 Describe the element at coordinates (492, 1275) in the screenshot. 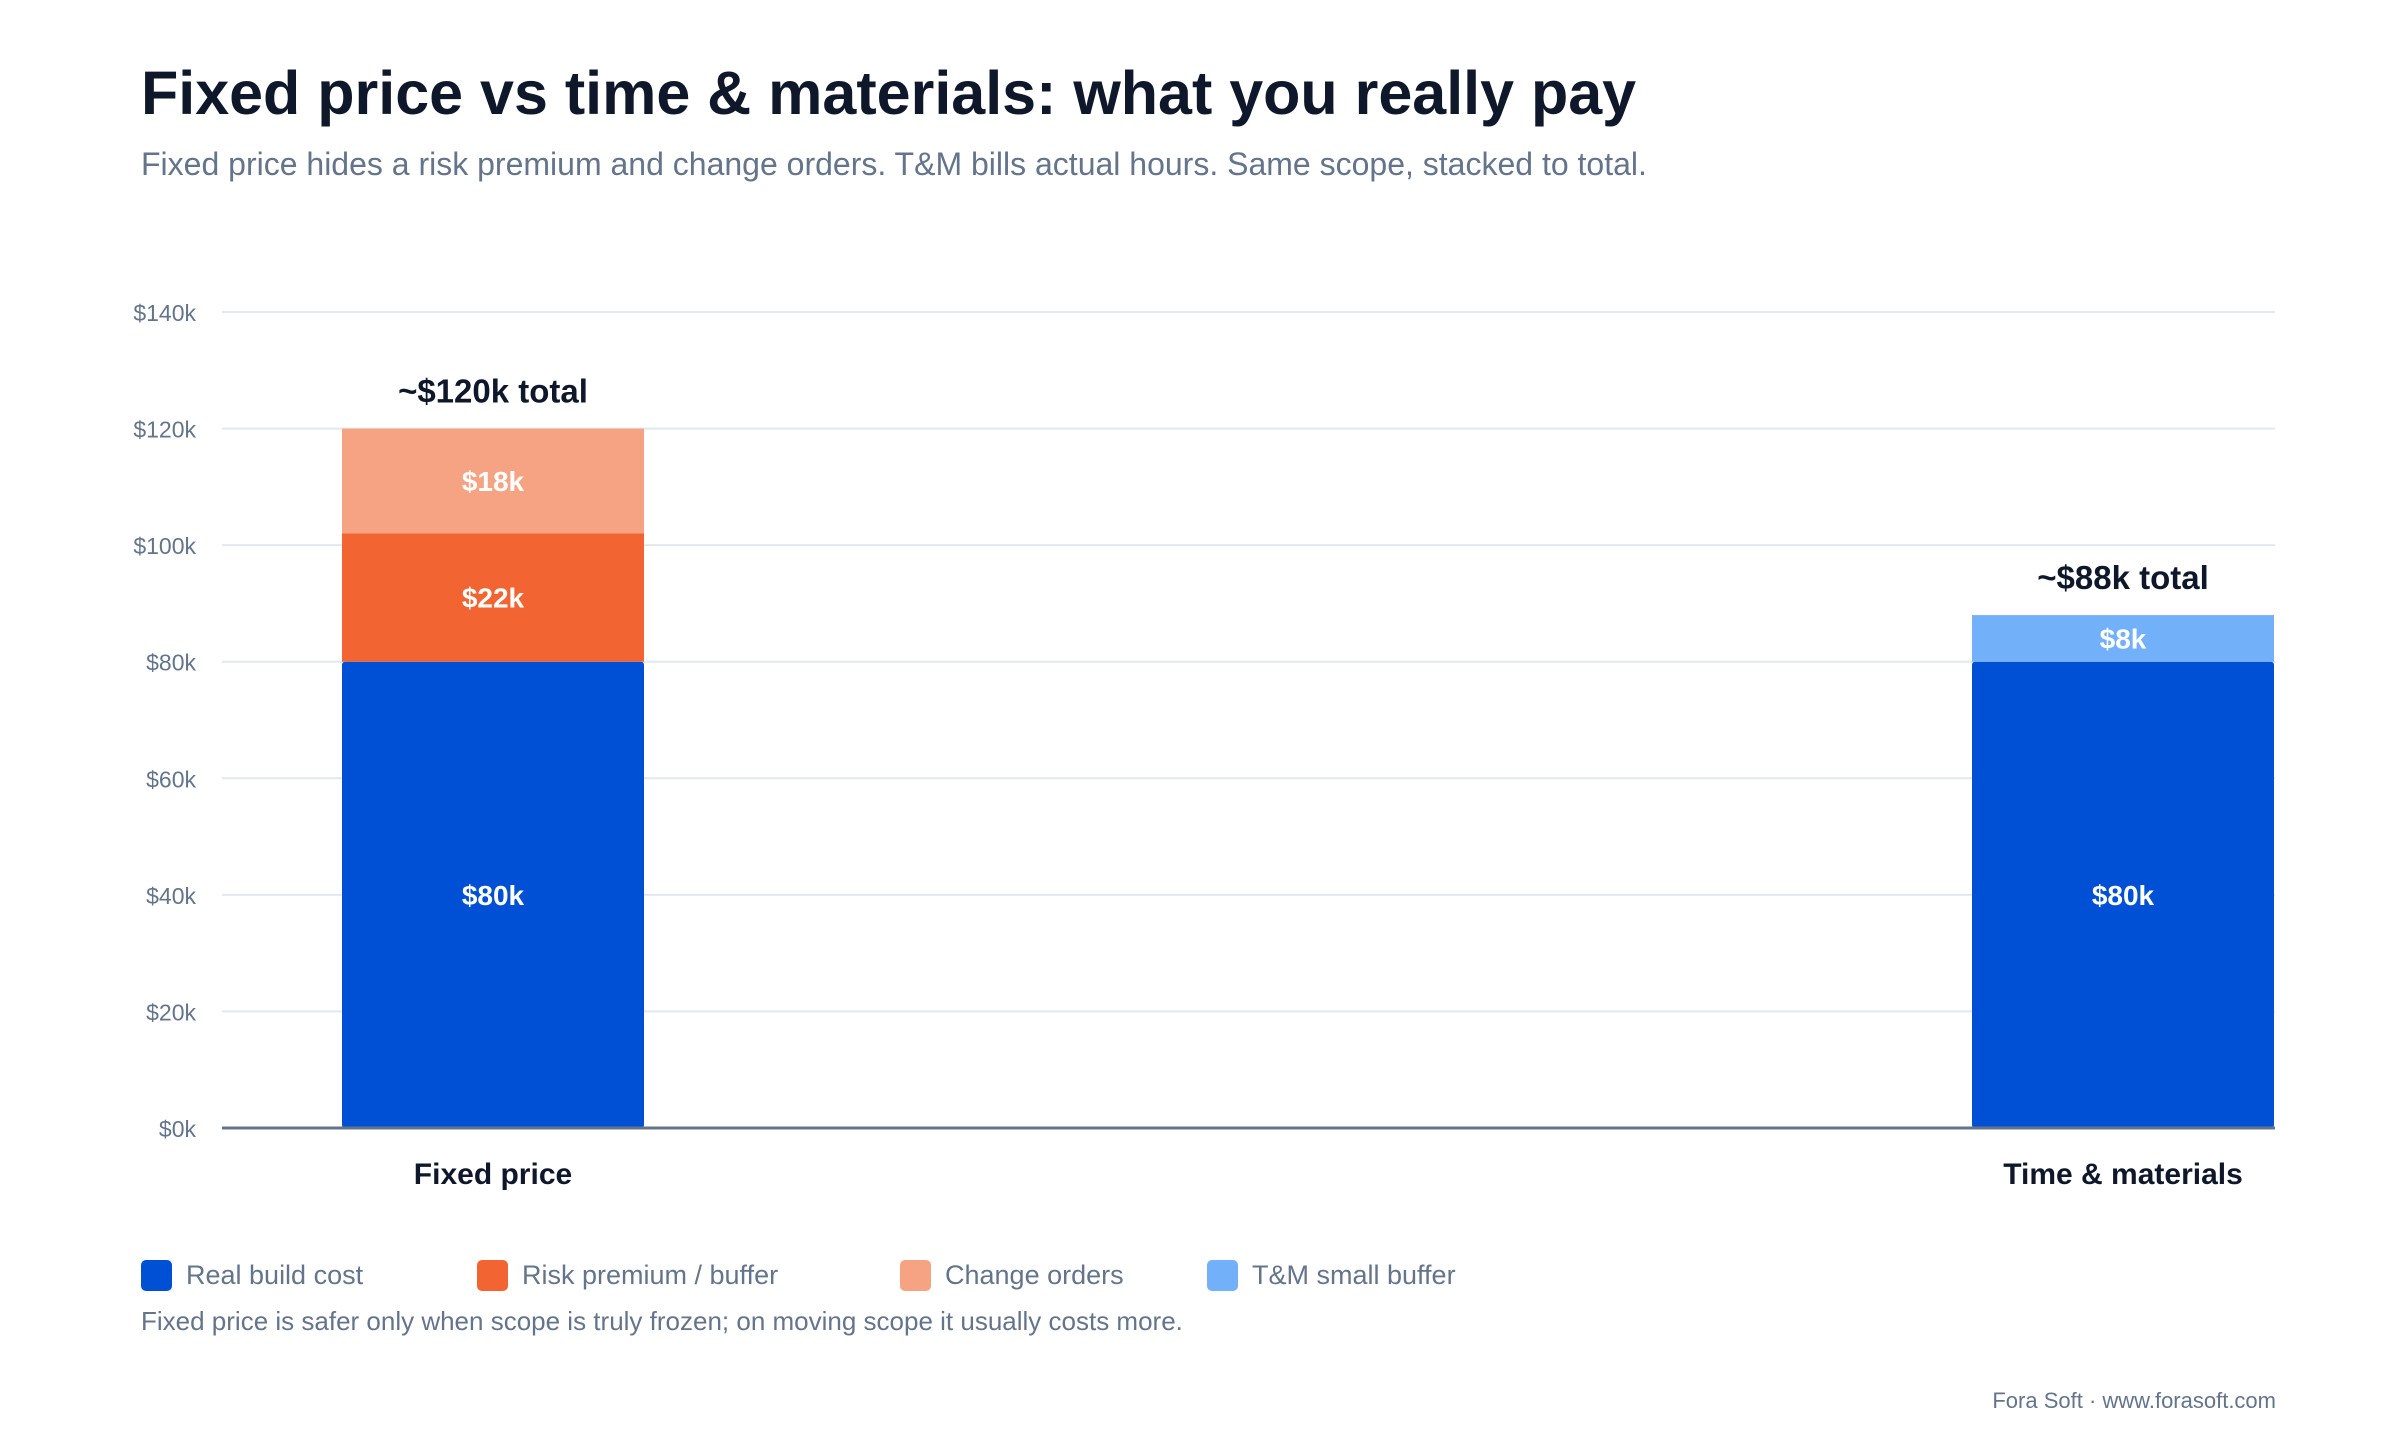

I see `legend-swatch-risk-premium` at that location.